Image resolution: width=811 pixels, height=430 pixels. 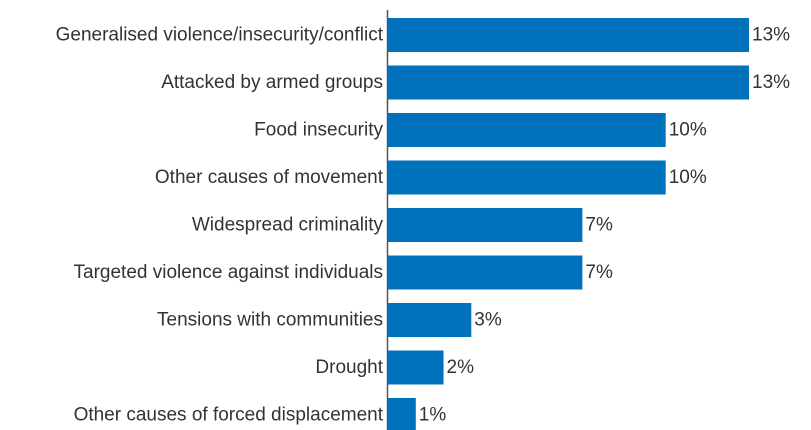 I want to click on category-label-2: Food insecurity, so click(x=318, y=130).